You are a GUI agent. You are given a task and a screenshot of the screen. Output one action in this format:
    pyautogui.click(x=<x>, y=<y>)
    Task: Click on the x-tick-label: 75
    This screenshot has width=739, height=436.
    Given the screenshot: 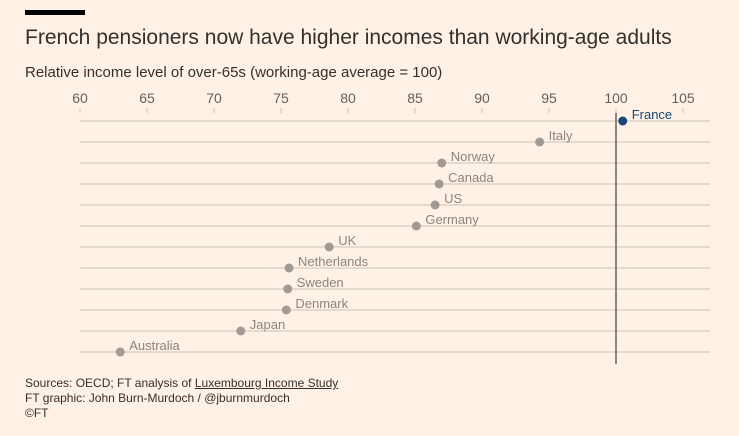 What is the action you would take?
    pyautogui.click(x=281, y=98)
    